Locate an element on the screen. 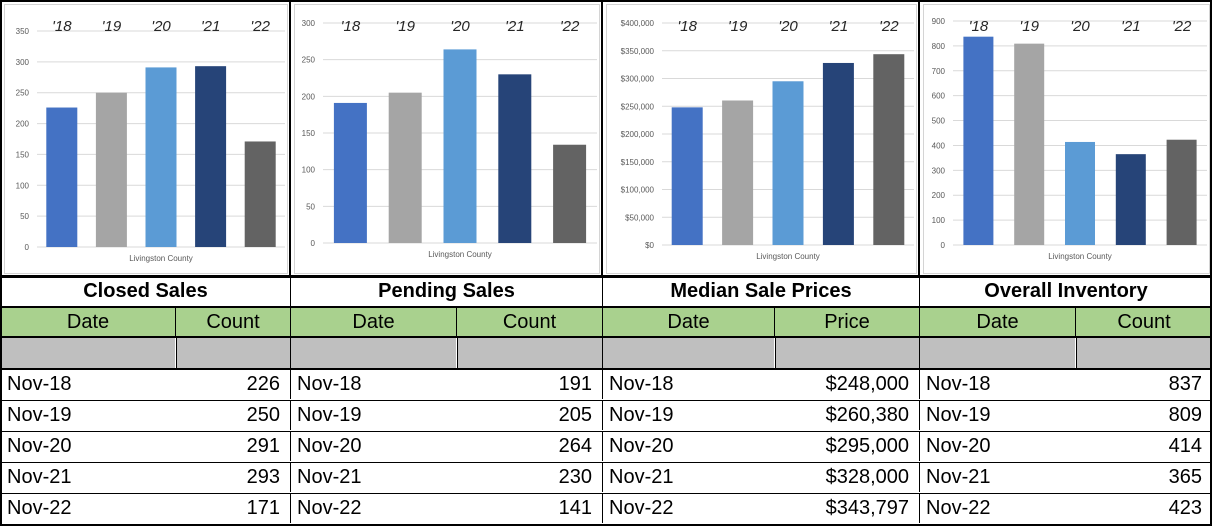 The image size is (1212, 526). y-tick-label: $250,000 is located at coordinates (638, 106).